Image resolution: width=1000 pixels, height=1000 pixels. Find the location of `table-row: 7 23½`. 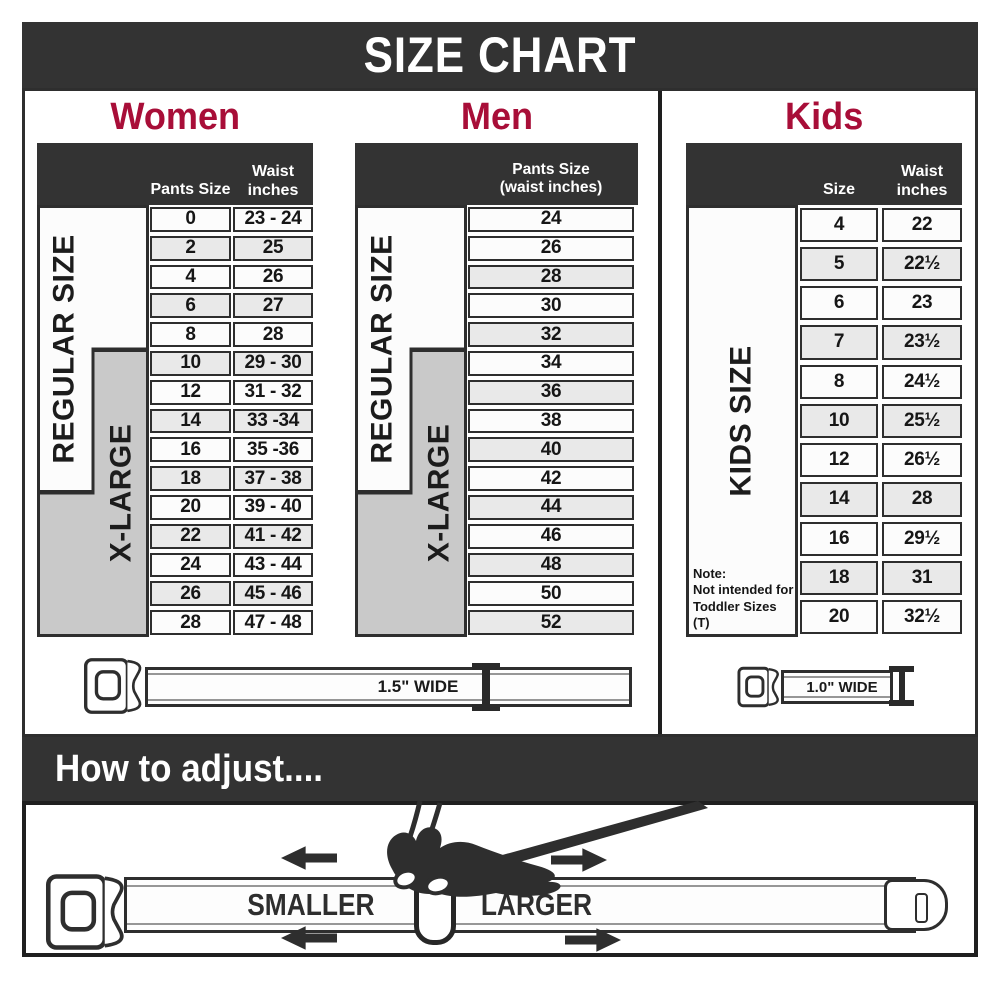

table-row: 7 23½ is located at coordinates (824, 342).